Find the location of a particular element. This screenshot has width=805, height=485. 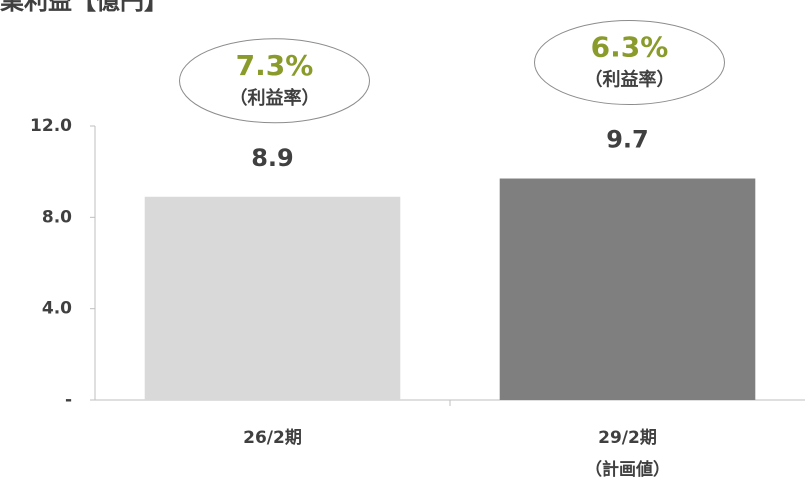

data-label: 8.9 is located at coordinates (272, 158).